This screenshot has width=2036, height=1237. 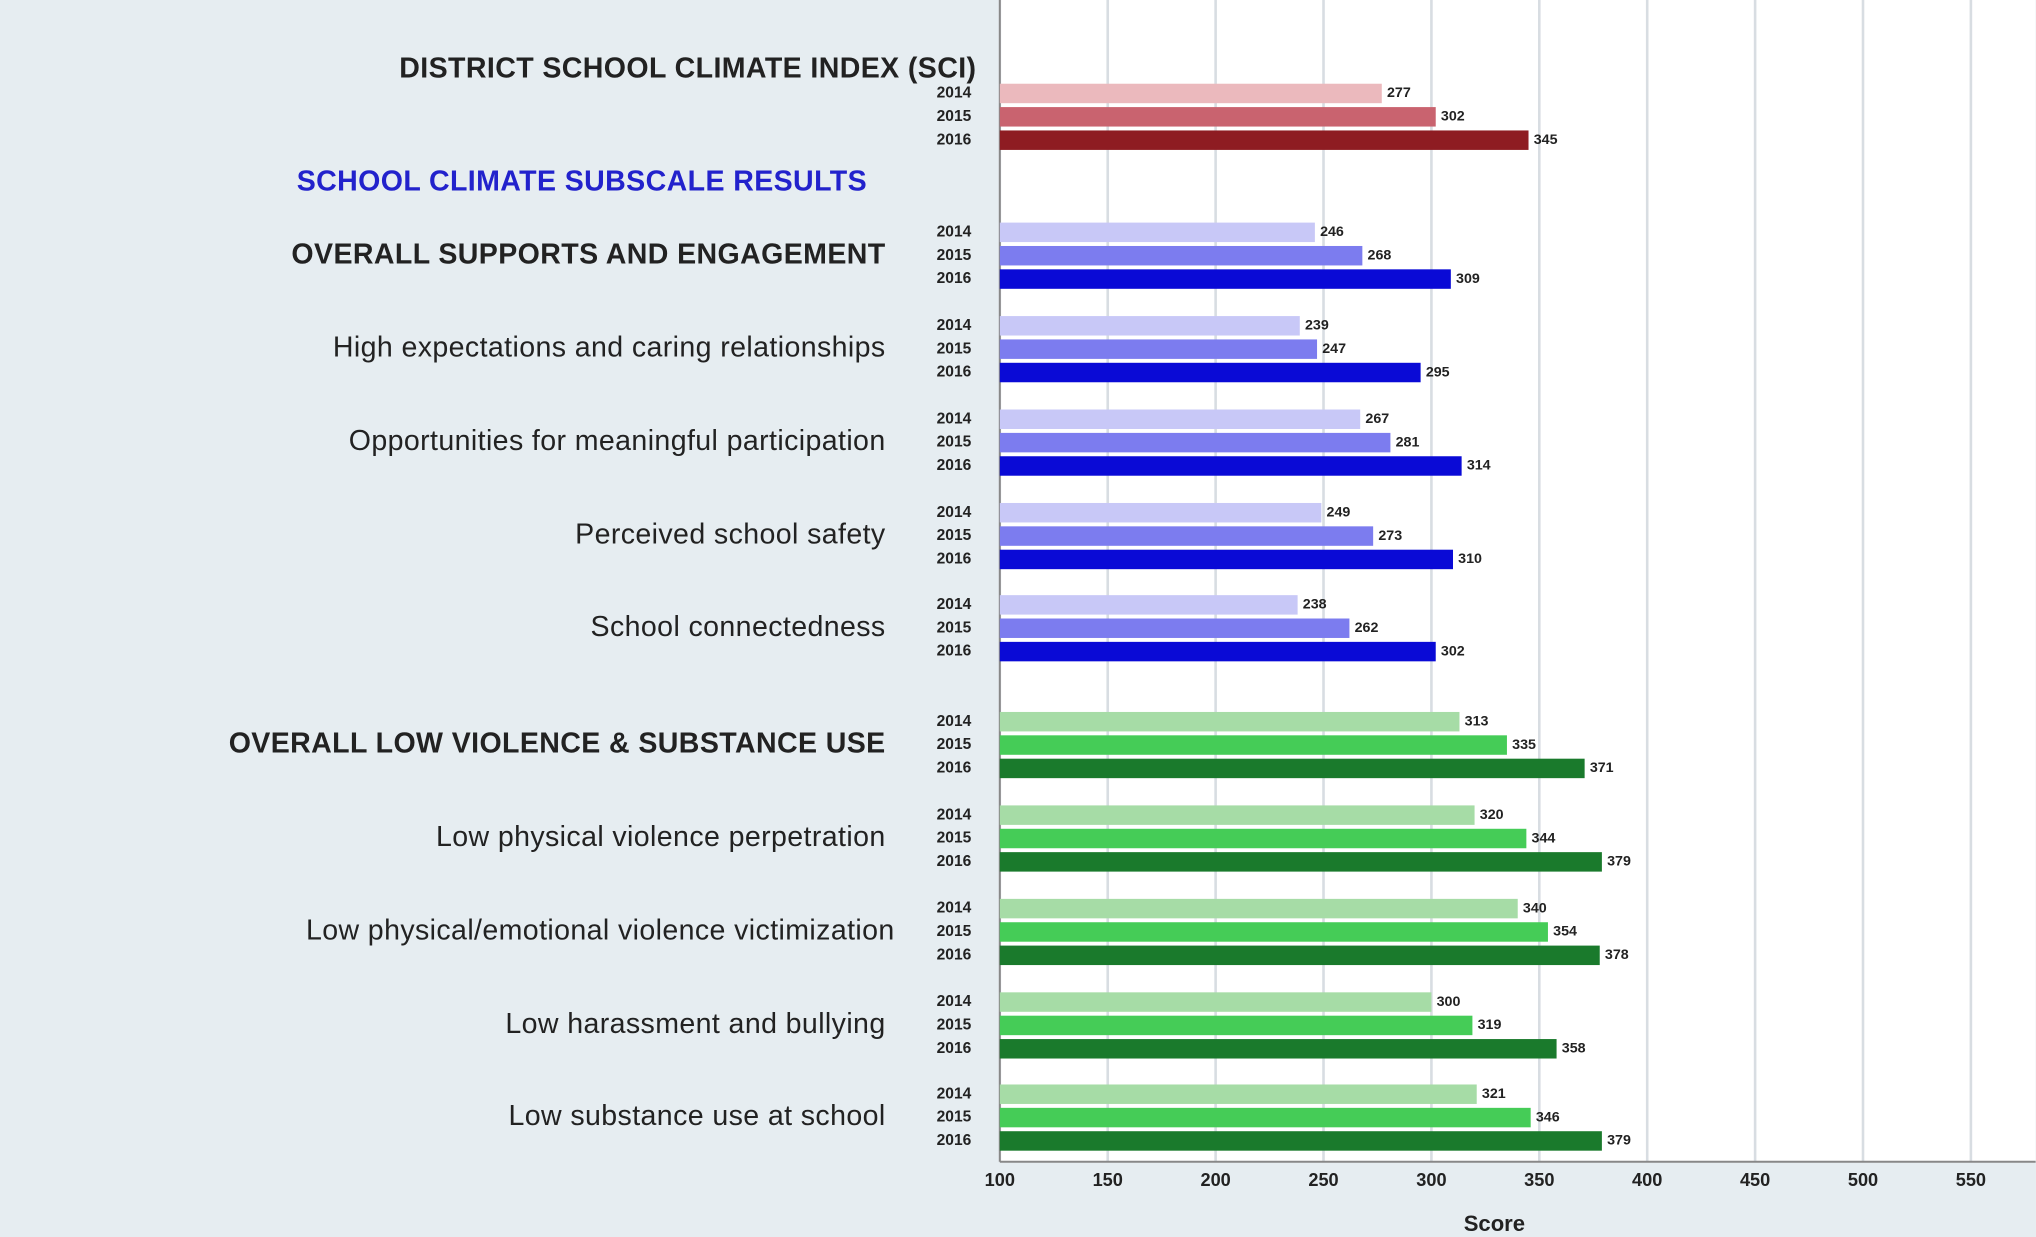 I want to click on value-label: 239, so click(x=1317, y=326).